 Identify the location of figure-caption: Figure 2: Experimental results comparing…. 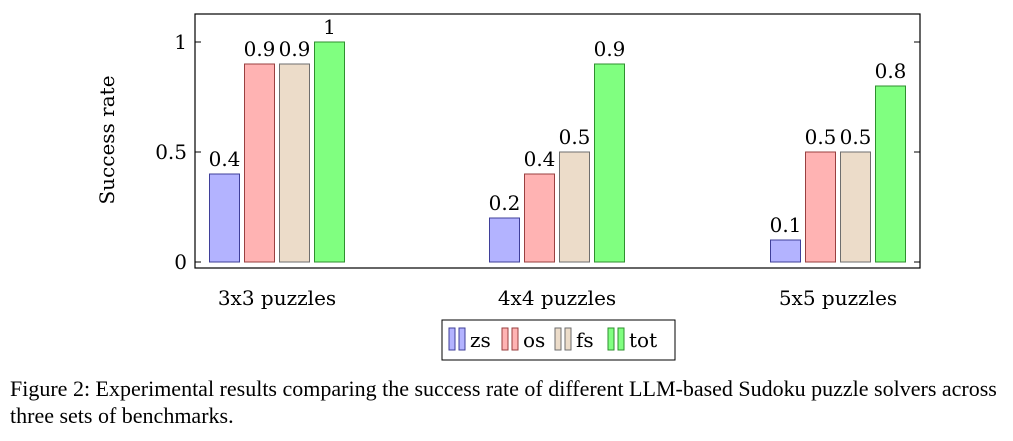
(503, 402).